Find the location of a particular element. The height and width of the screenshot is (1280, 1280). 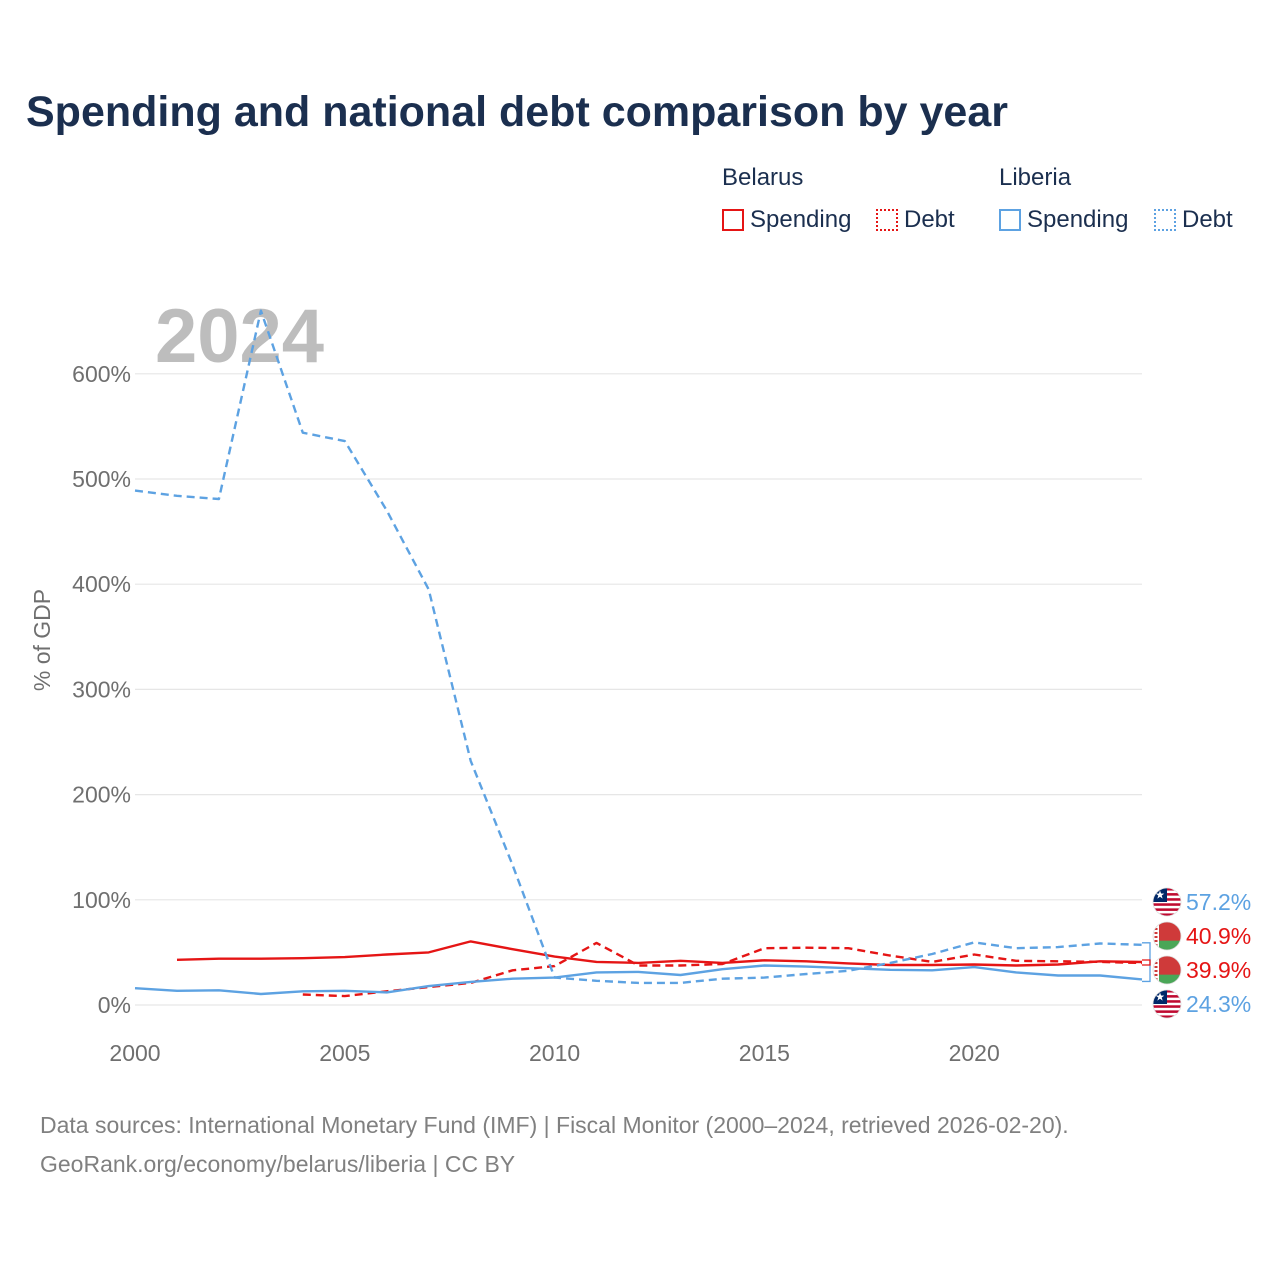

end-value-label: 40.9% is located at coordinates (1218, 936).